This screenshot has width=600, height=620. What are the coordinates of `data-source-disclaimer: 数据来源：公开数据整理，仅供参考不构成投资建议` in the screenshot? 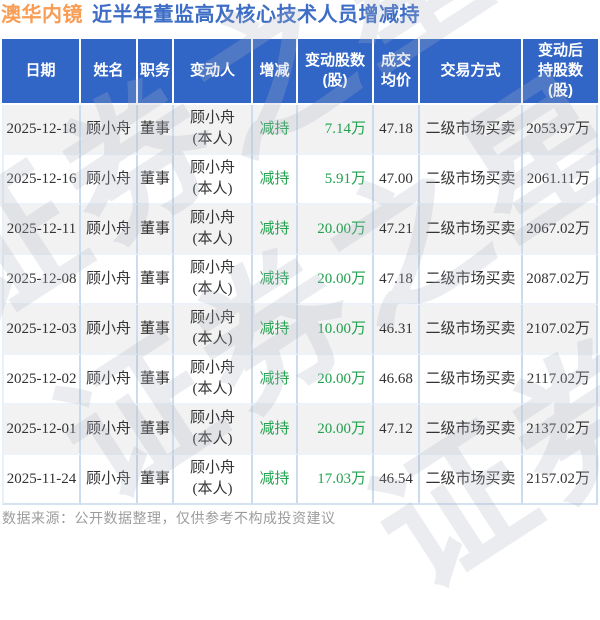 It's located at (169, 518).